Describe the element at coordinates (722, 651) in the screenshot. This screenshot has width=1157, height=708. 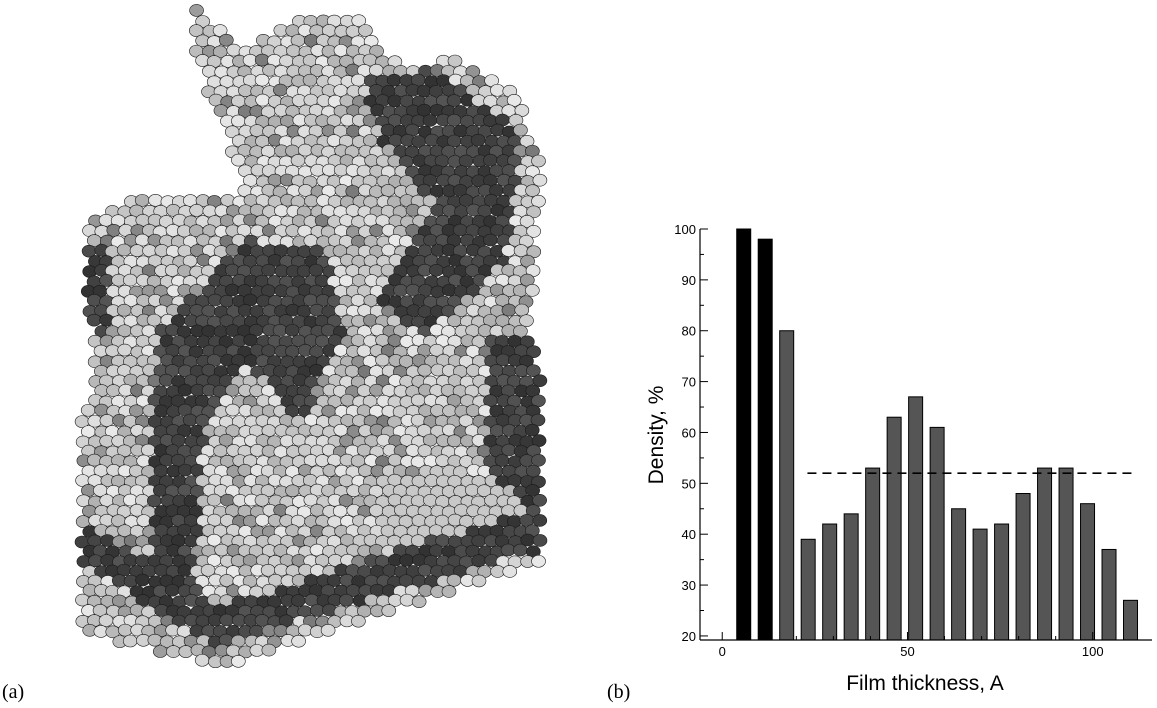
I see `x-tick-label: 0` at that location.